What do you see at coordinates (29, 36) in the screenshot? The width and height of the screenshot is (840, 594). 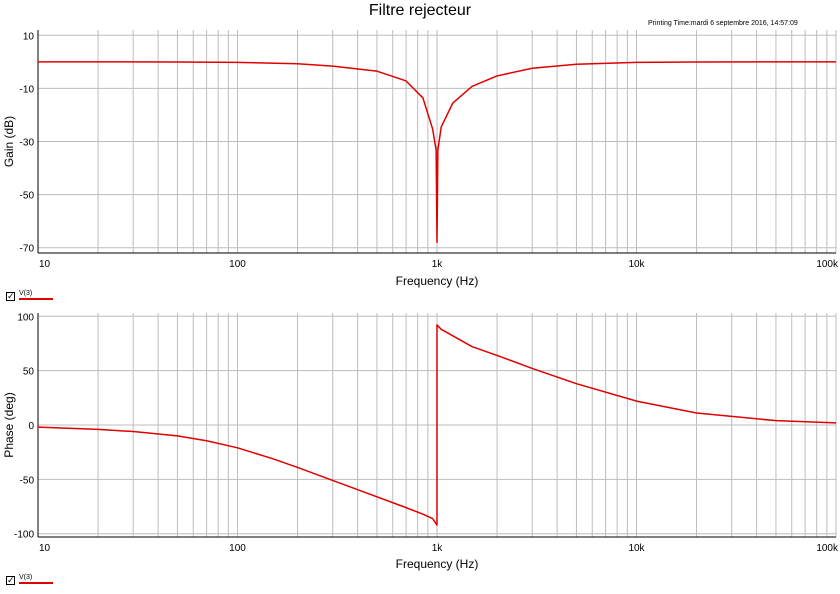 I see `y-tick-label: 10` at bounding box center [29, 36].